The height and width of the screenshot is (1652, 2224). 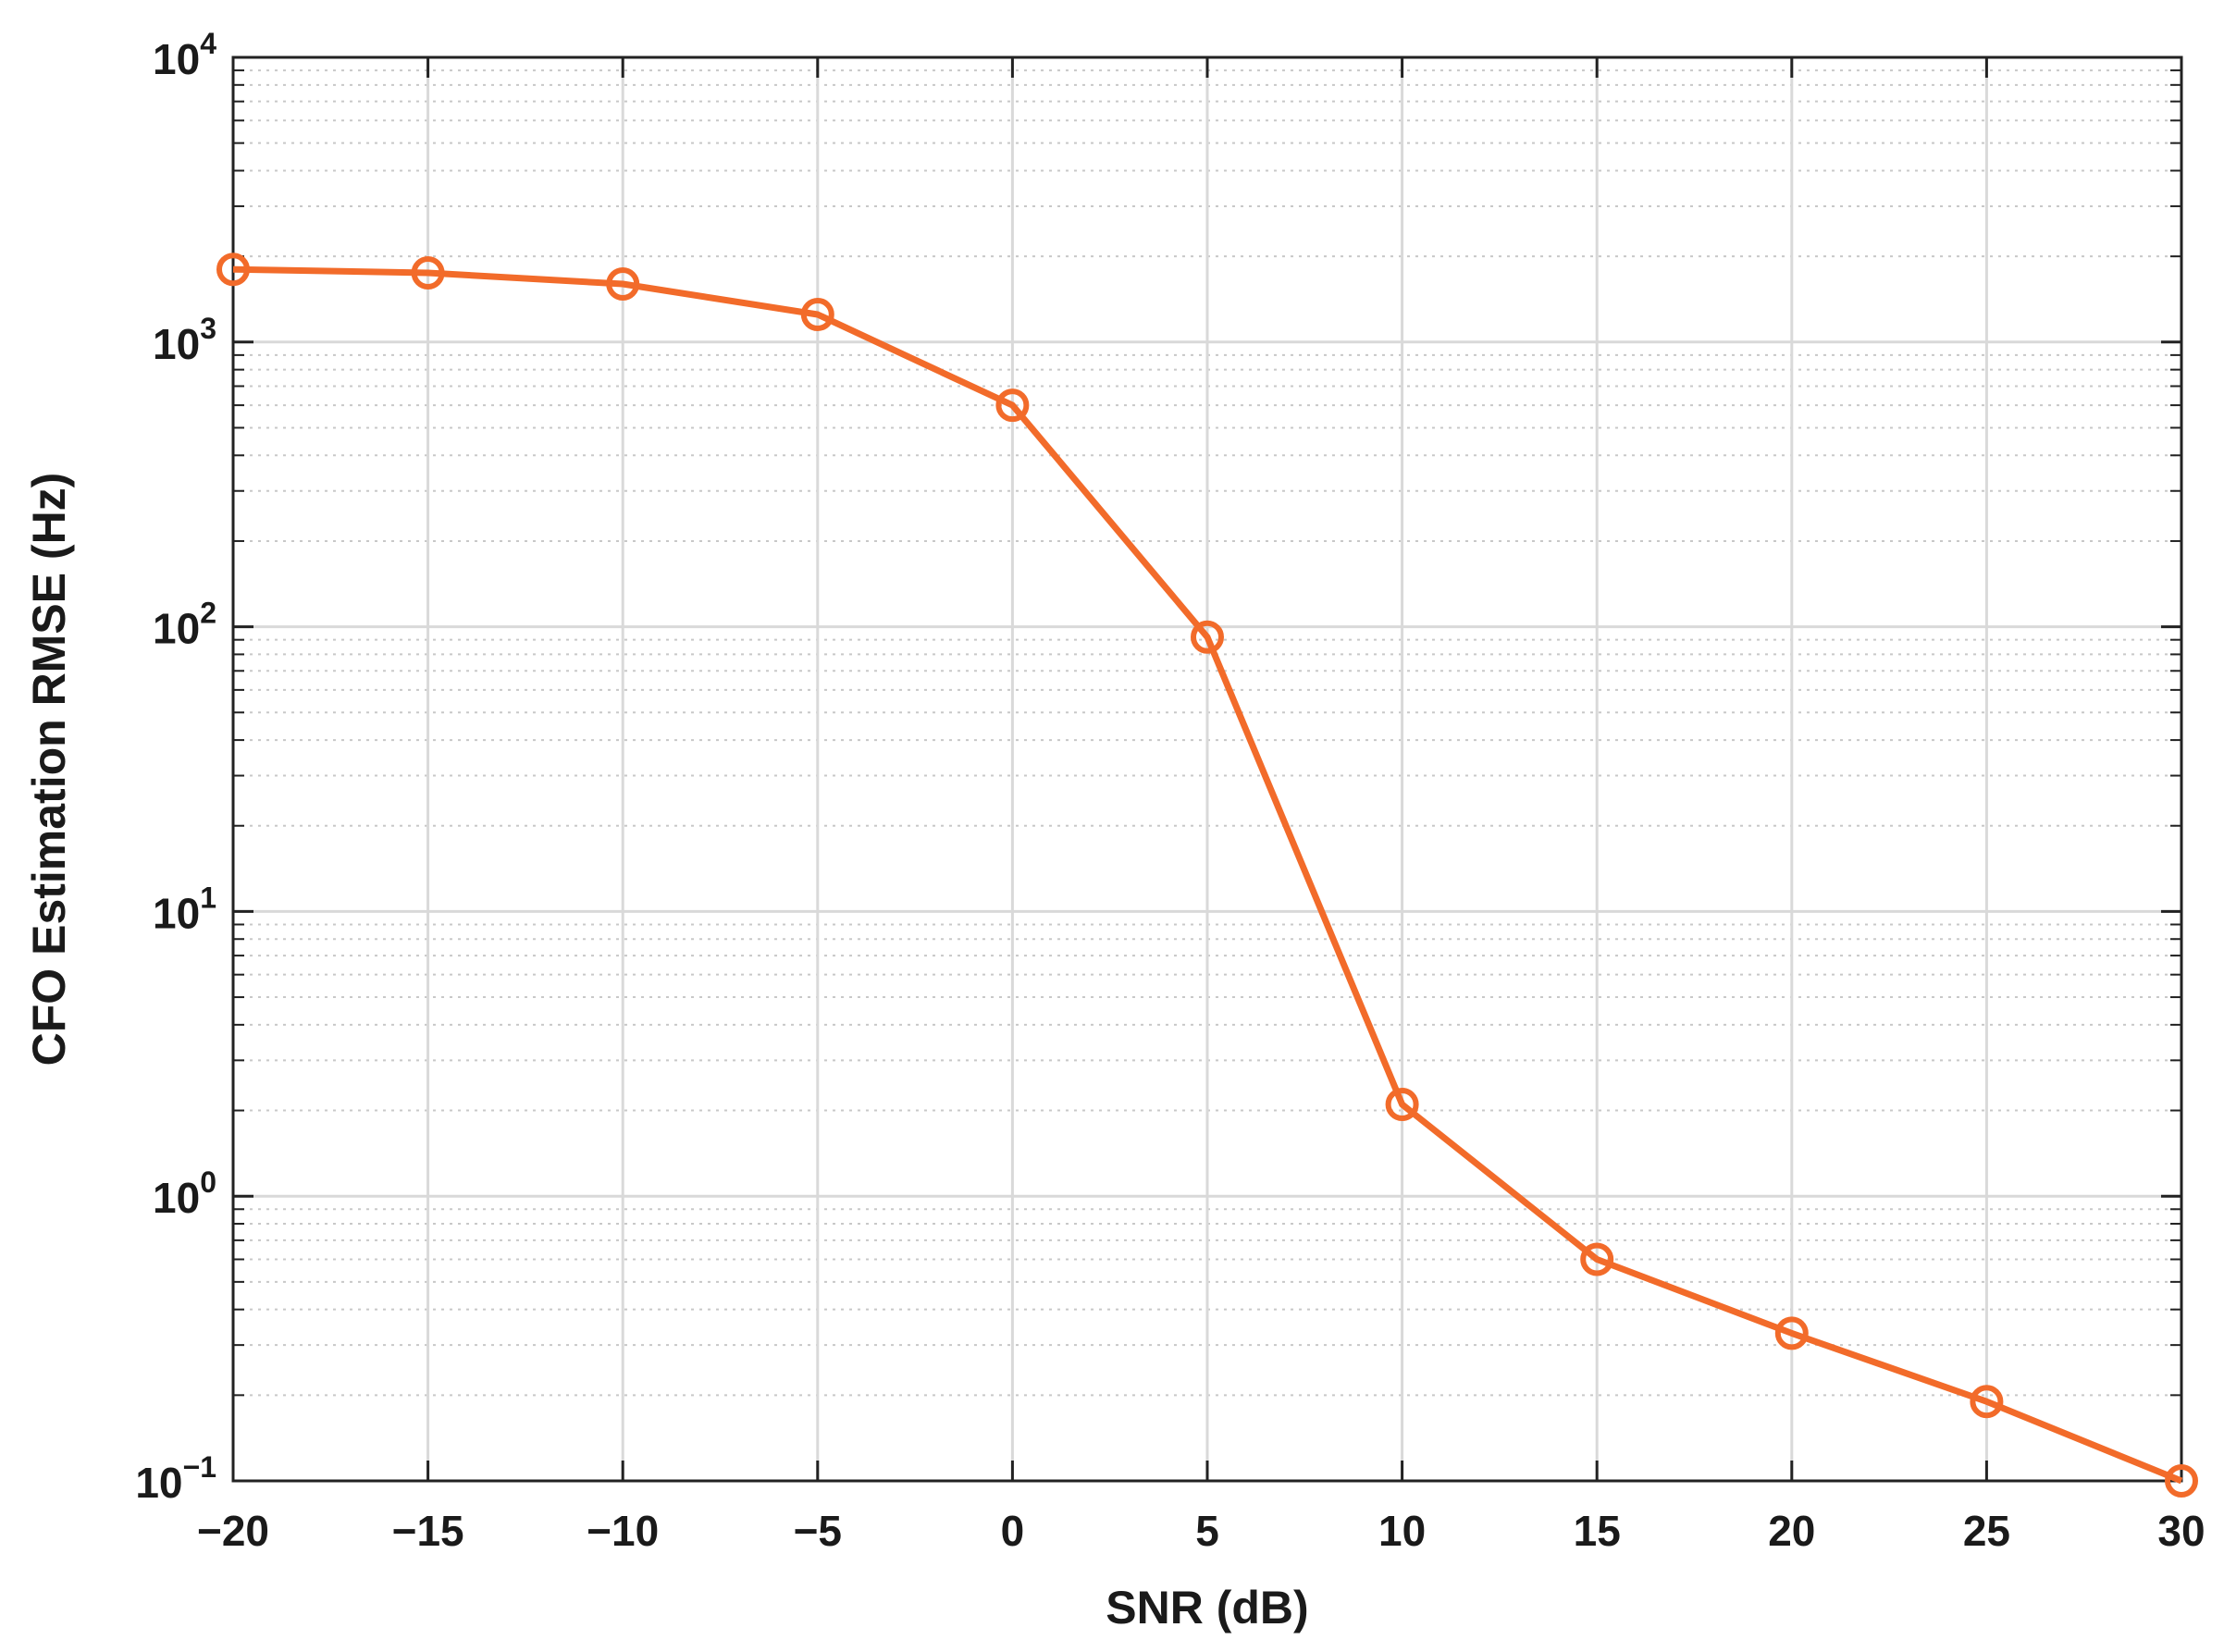 What do you see at coordinates (184, 55) in the screenshot?
I see `y-tick-label: 10⁴` at bounding box center [184, 55].